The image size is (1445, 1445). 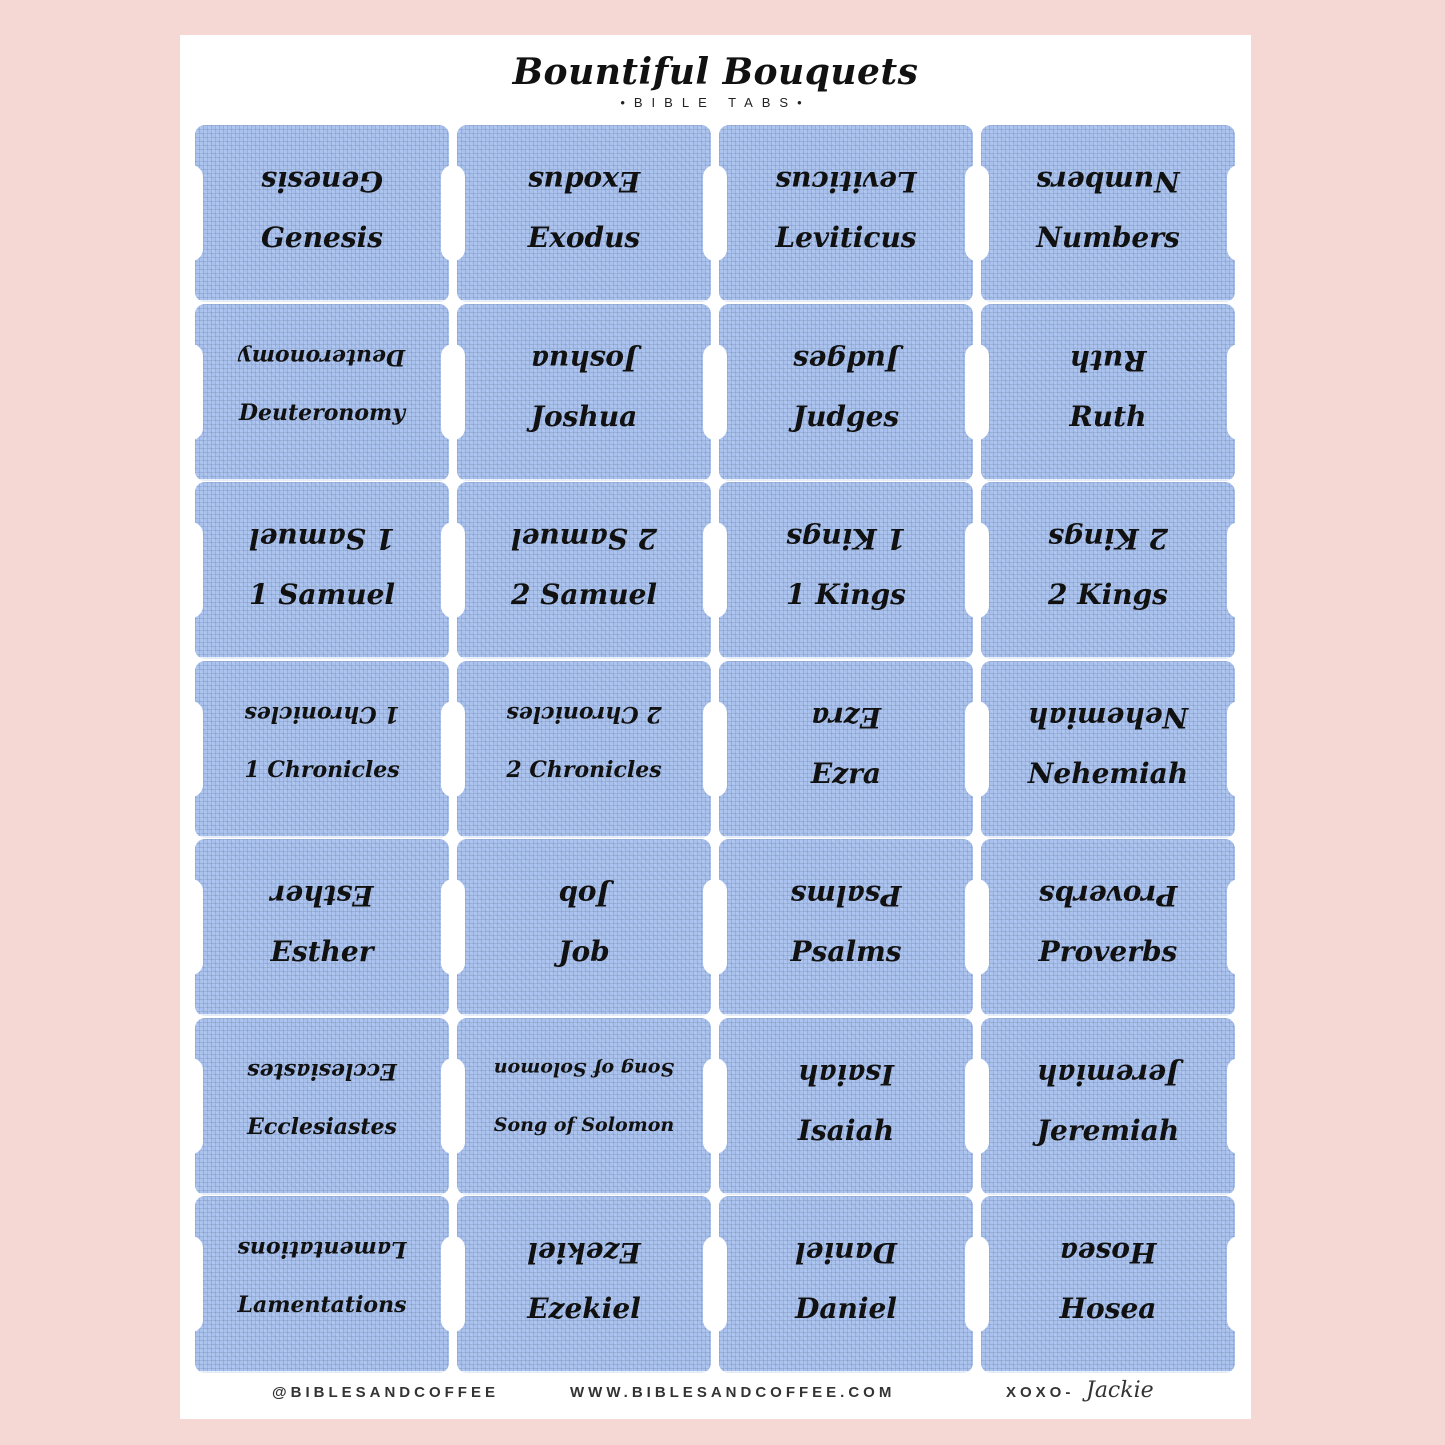 I want to click on tab-label: 2 Kings, so click(x=1108, y=594).